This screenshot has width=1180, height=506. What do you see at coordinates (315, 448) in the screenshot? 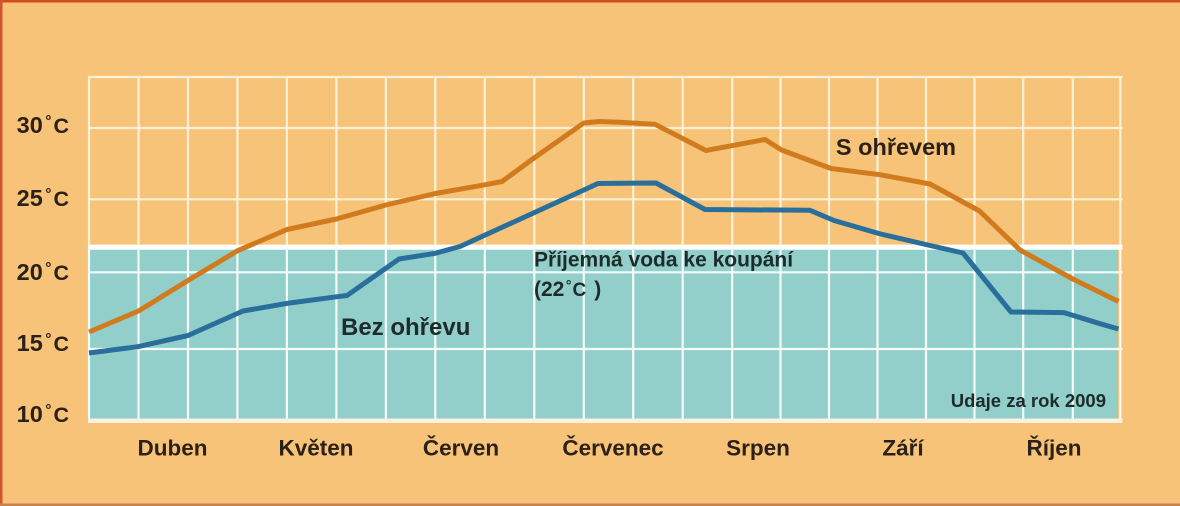
I see `svg-text: Květen` at bounding box center [315, 448].